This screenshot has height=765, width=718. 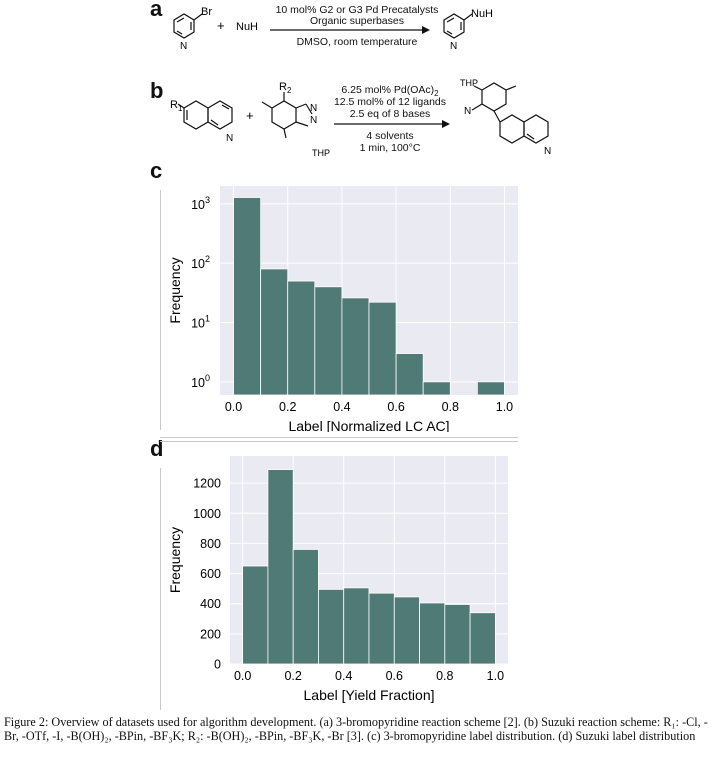 I want to click on indazole-n: N, so click(x=313, y=120).